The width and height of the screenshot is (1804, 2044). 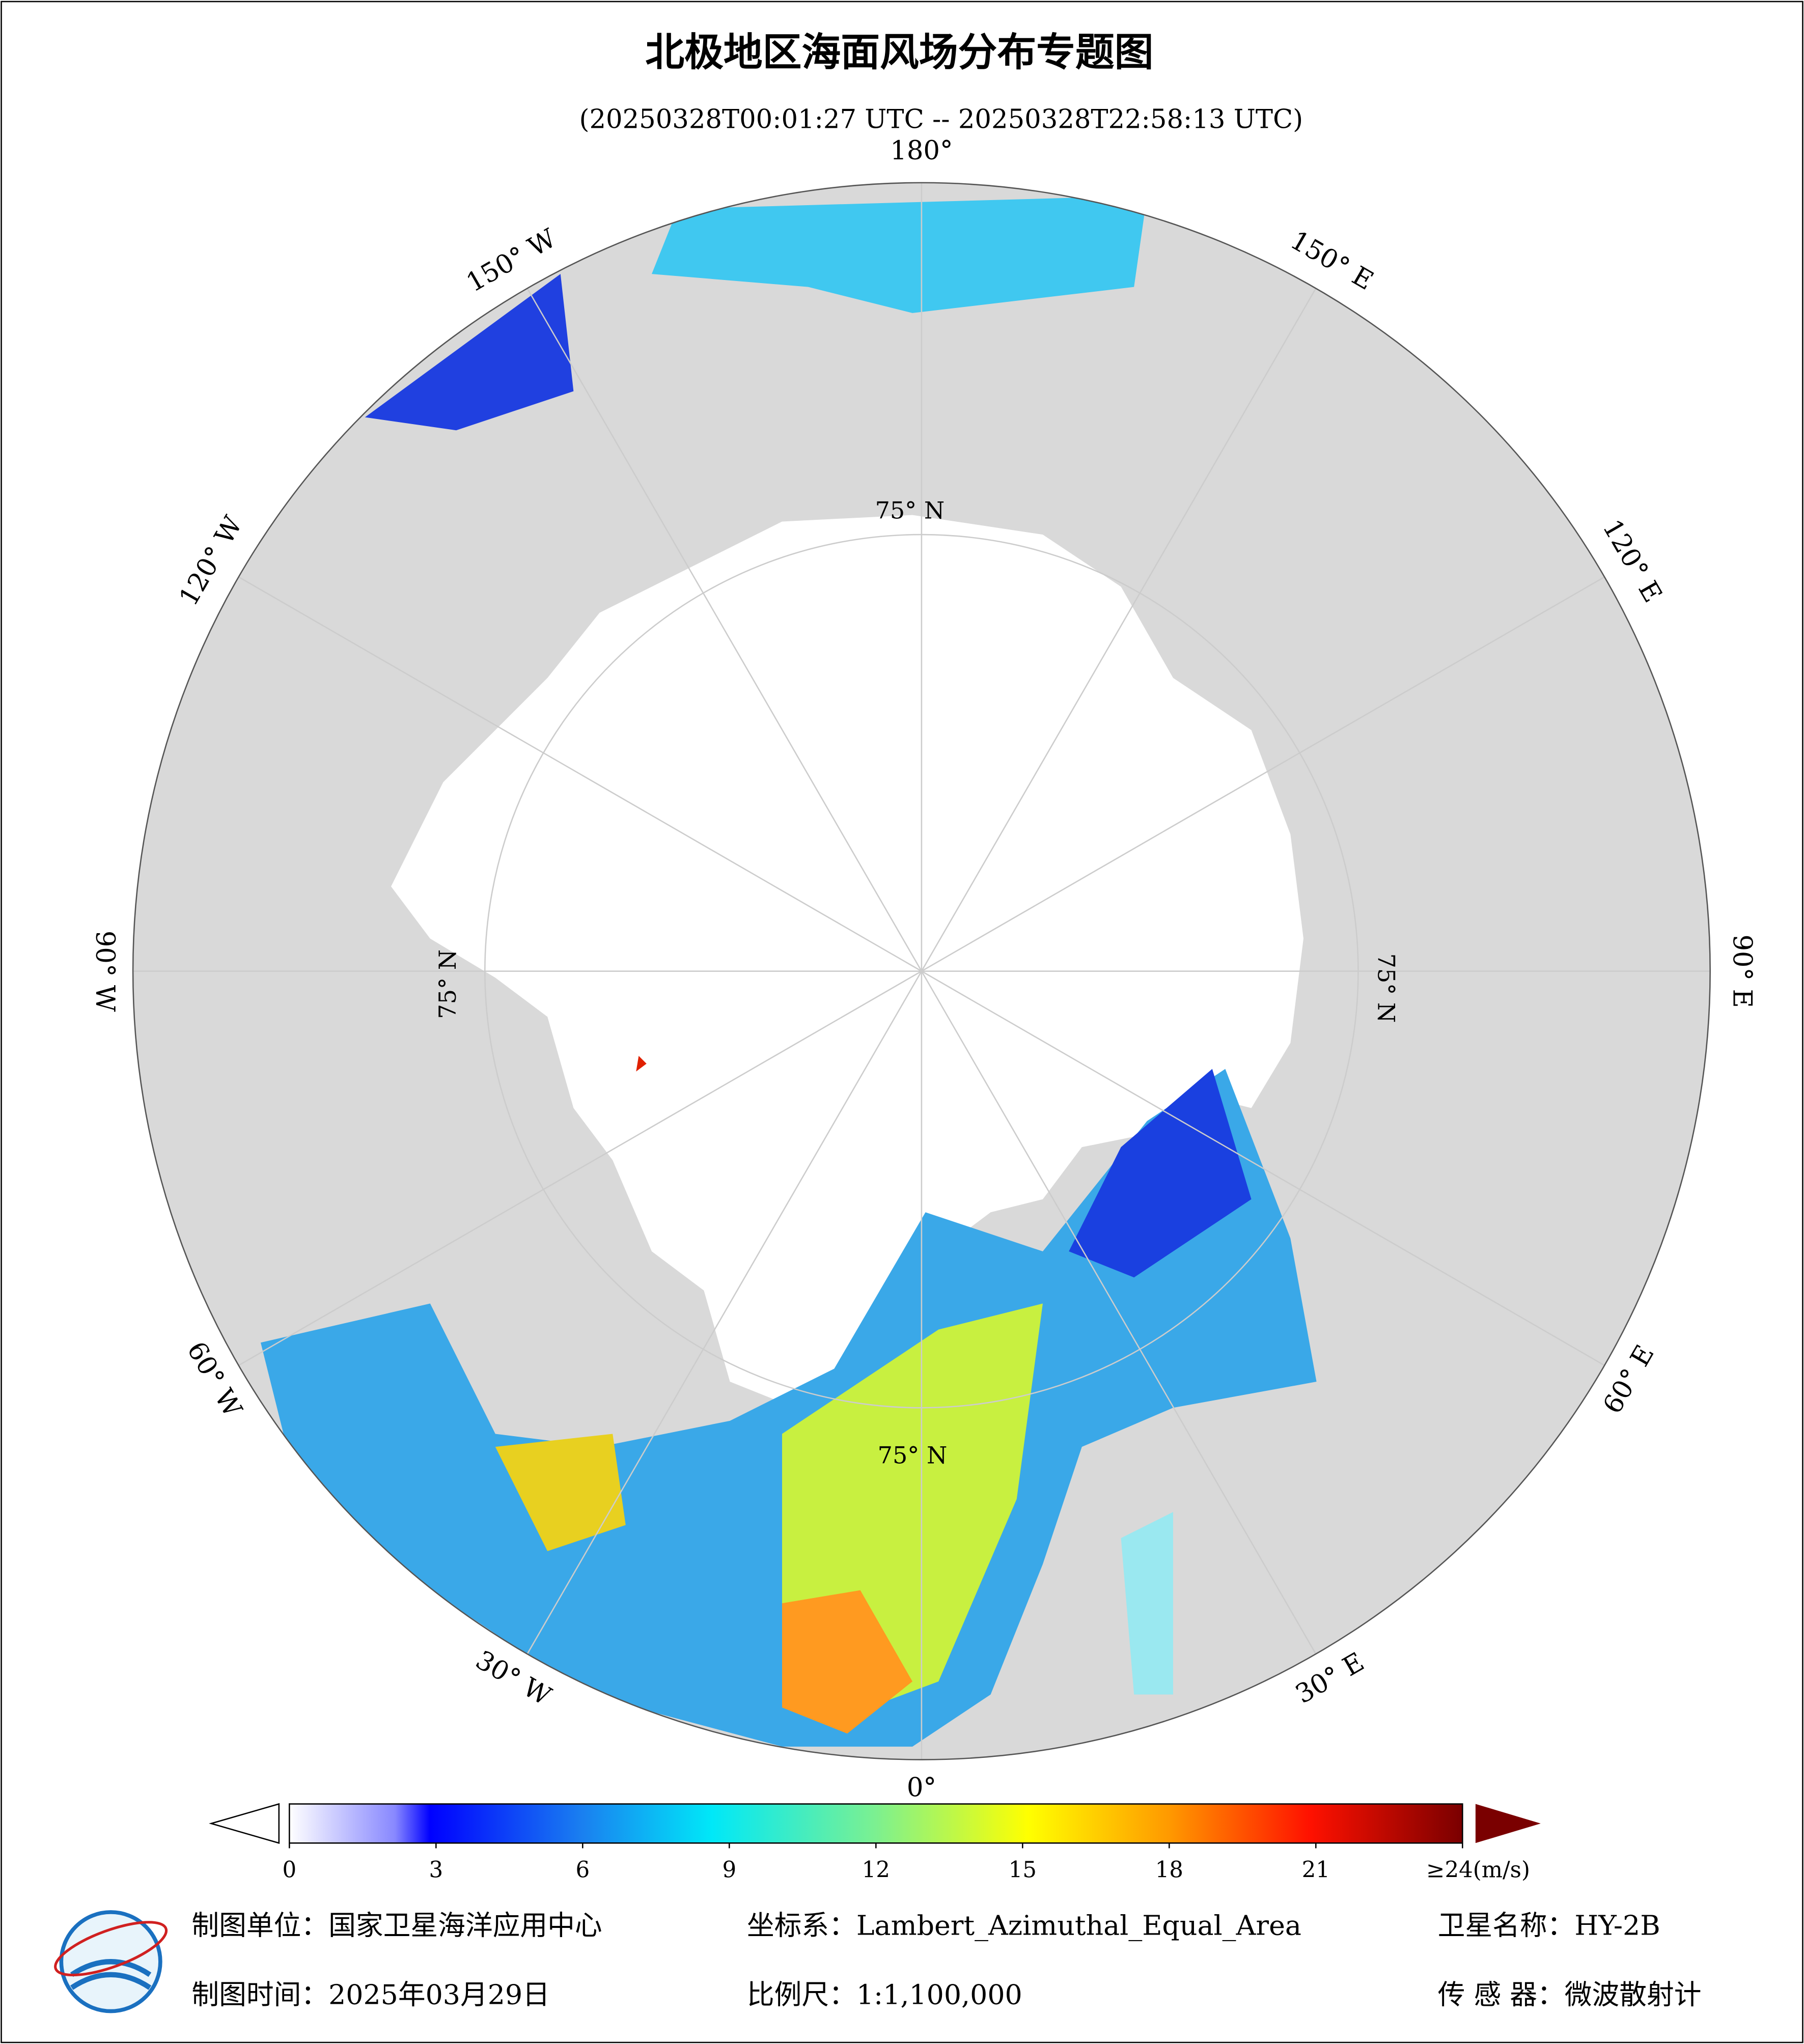 I want to click on colorbar-tick-label: 12, so click(x=876, y=1870).